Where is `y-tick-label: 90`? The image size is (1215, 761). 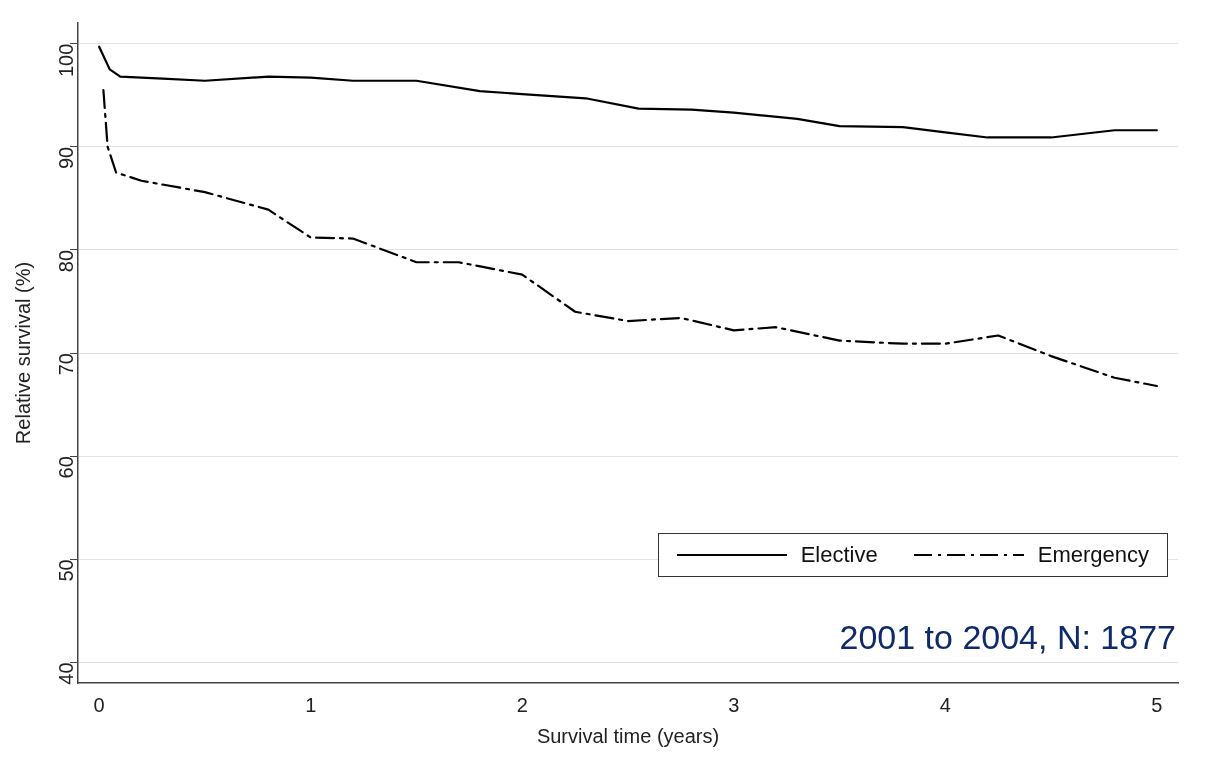 y-tick-label: 90 is located at coordinates (65, 157).